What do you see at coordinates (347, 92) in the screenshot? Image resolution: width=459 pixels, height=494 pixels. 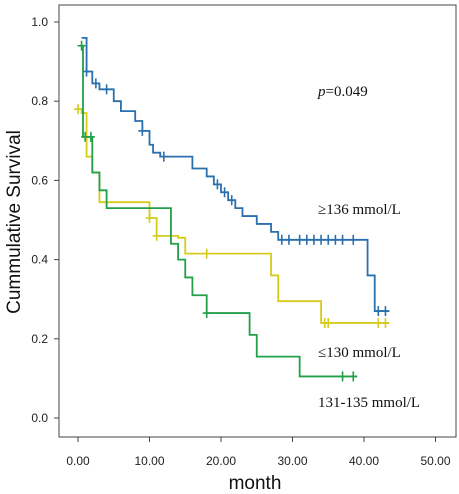 I see `p-value-number: =0.049` at bounding box center [347, 92].